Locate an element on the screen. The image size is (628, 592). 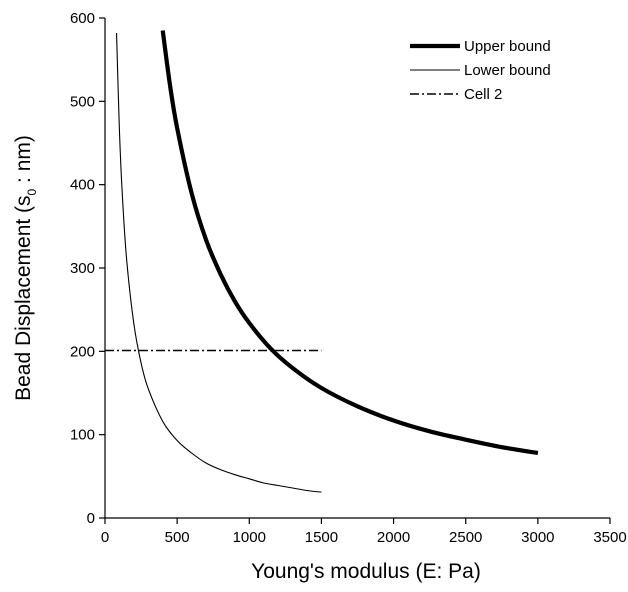
legend-label-upper-bound: Upper bound is located at coordinates (507, 46).